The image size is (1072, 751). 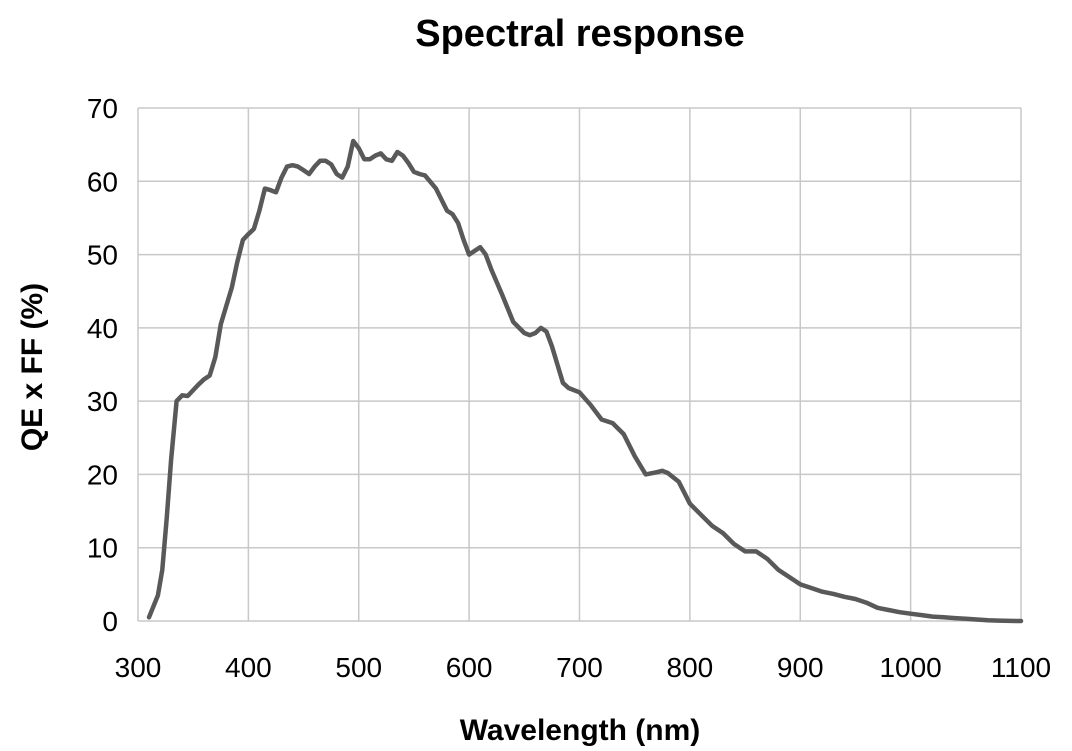 What do you see at coordinates (102, 328) in the screenshot?
I see `y-tick-label: 40` at bounding box center [102, 328].